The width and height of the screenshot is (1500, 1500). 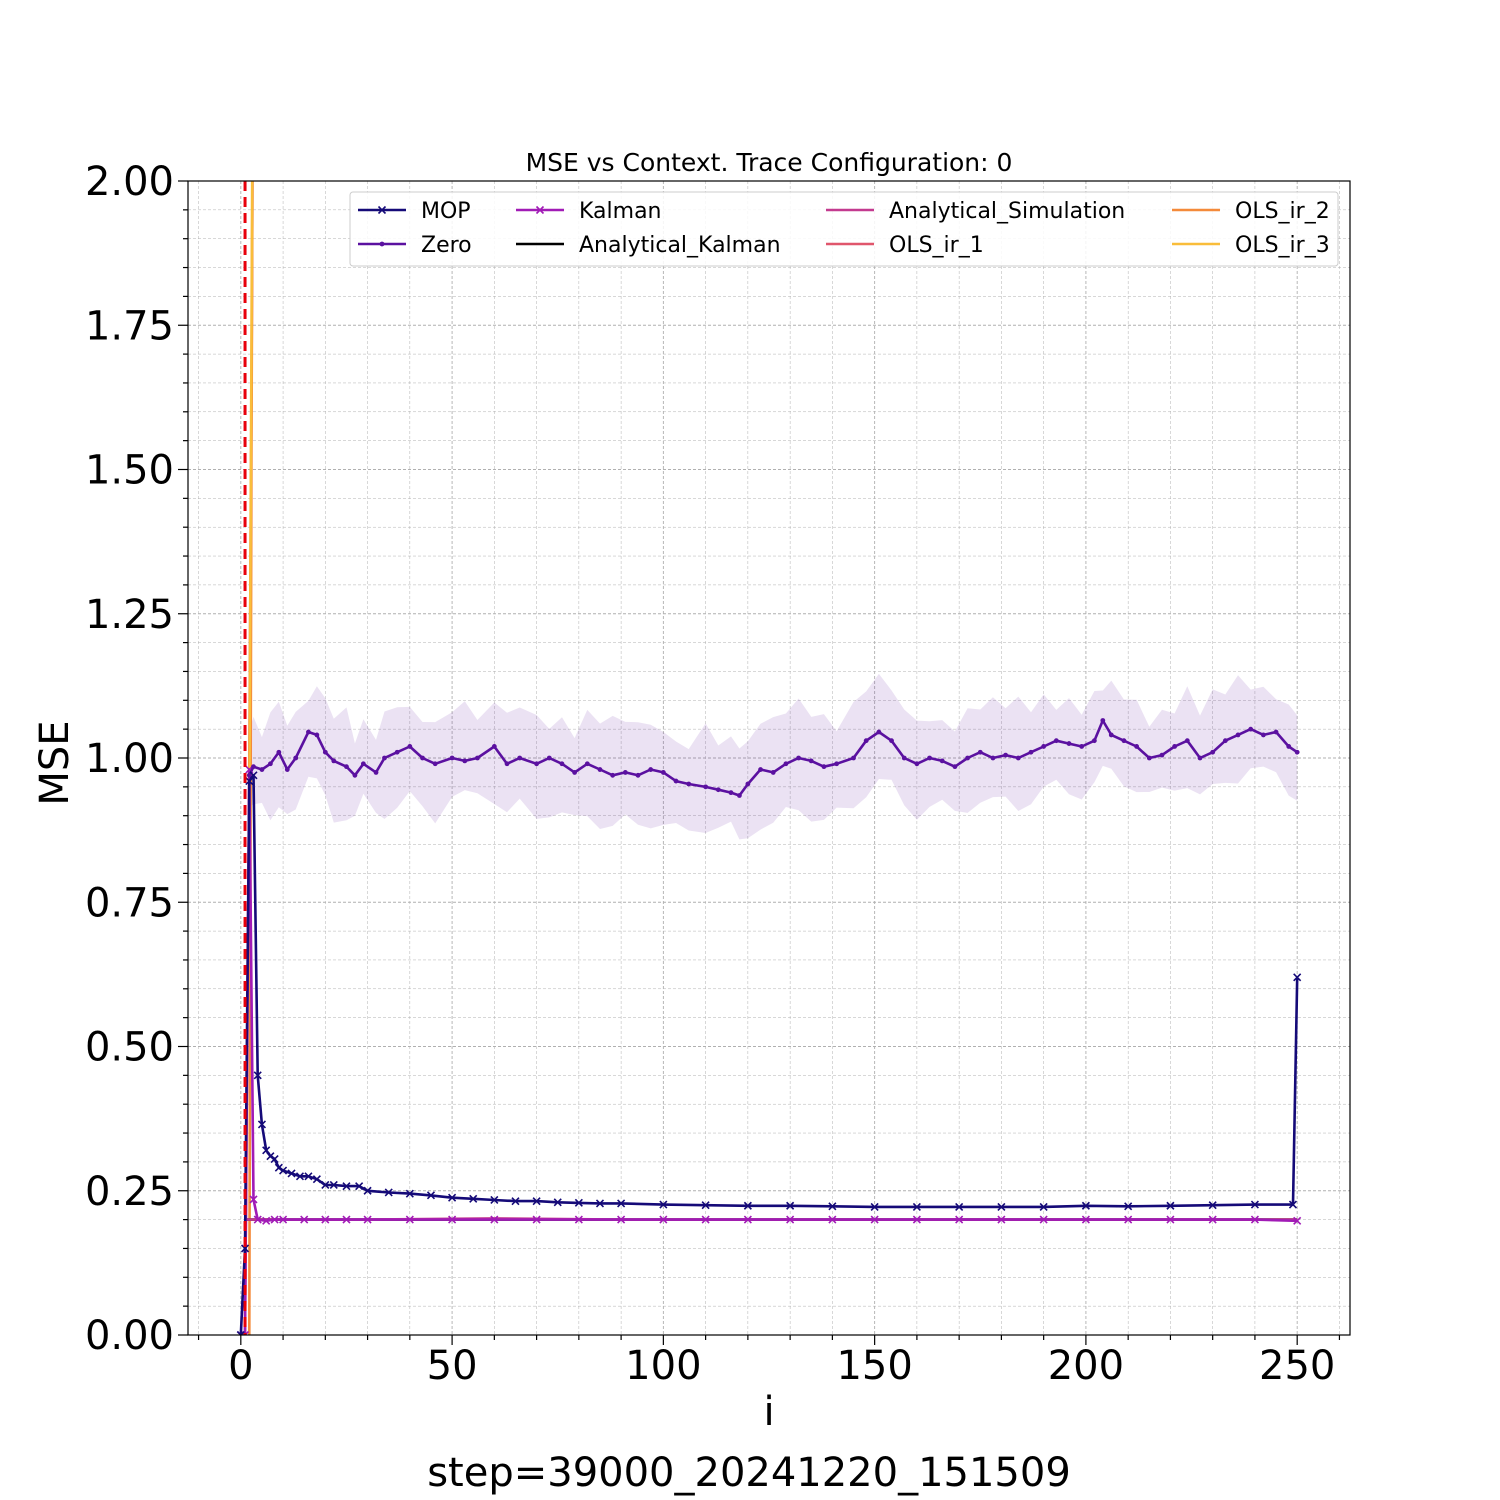 I want to click on y-tick-label: 0.75, so click(x=129, y=903).